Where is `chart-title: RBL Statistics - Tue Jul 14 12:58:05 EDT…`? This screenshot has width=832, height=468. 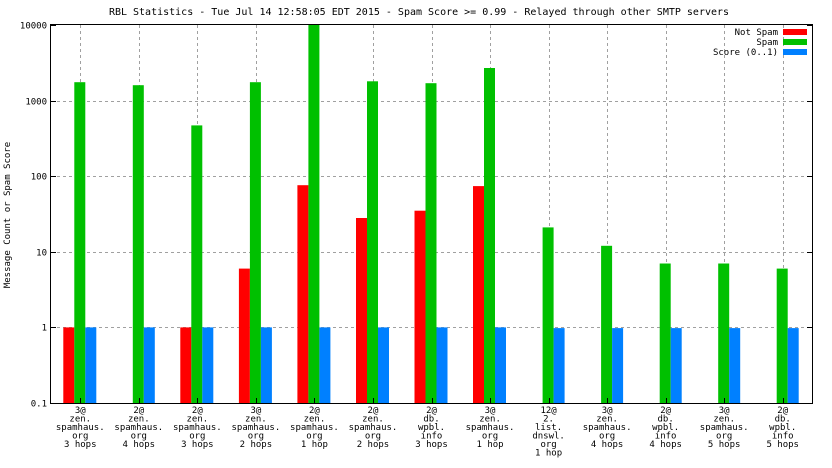 chart-title: RBL Statistics - Tue Jul 14 12:58:05 EDT… is located at coordinates (419, 12).